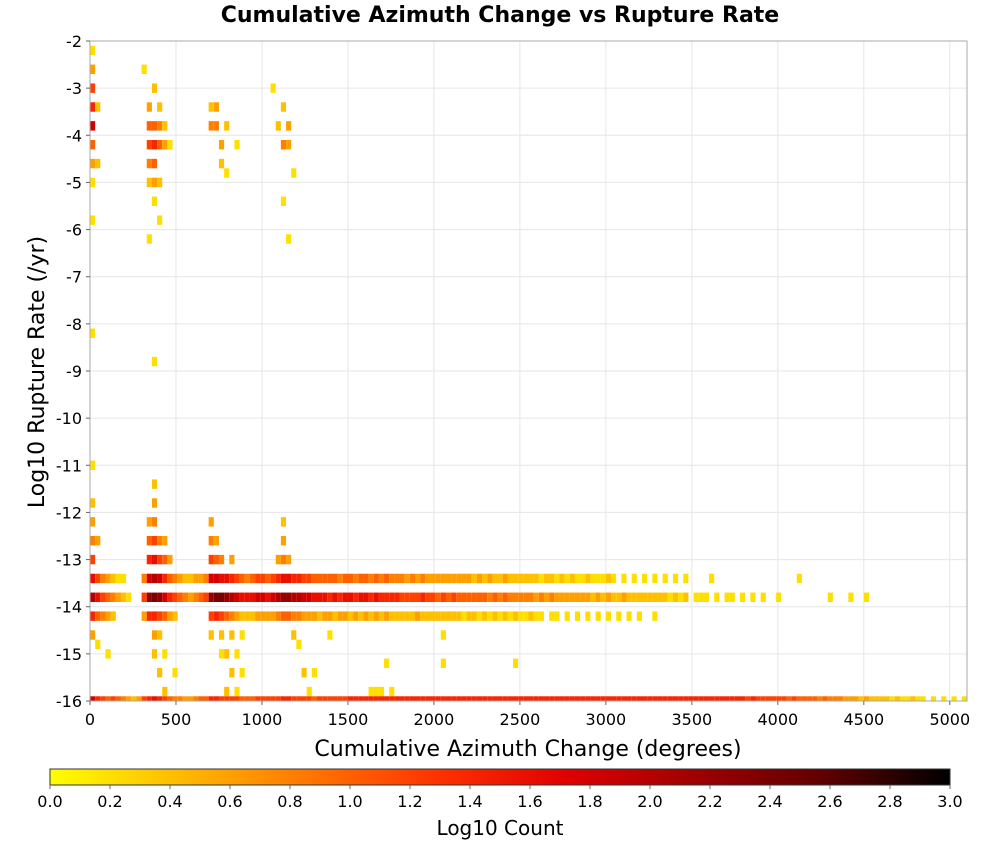 The height and width of the screenshot is (850, 1000). I want to click on colorbar-tick-label: 2.2, so click(709, 801).